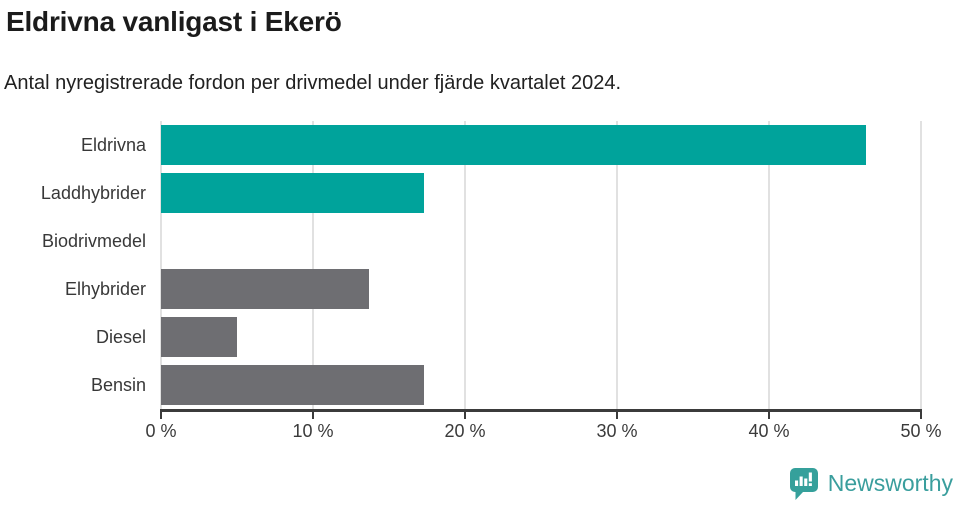 The height and width of the screenshot is (505, 960). I want to click on bar-laddhybrider, so click(292, 193).